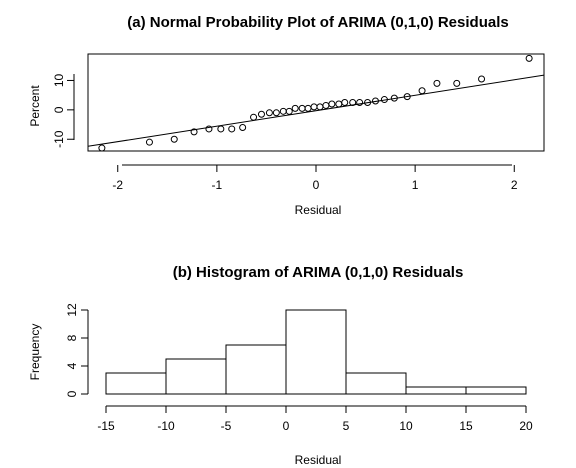 This screenshot has height=468, width=576. I want to click on hist-x-tick-label: 5, so click(346, 426).